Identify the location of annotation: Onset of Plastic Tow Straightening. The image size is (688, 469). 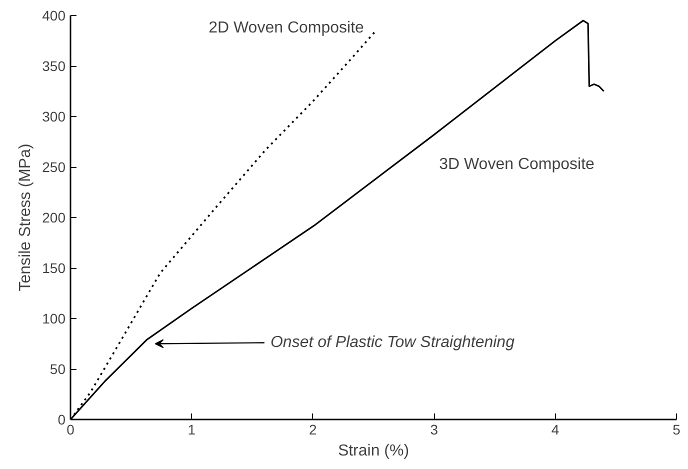
(392, 343).